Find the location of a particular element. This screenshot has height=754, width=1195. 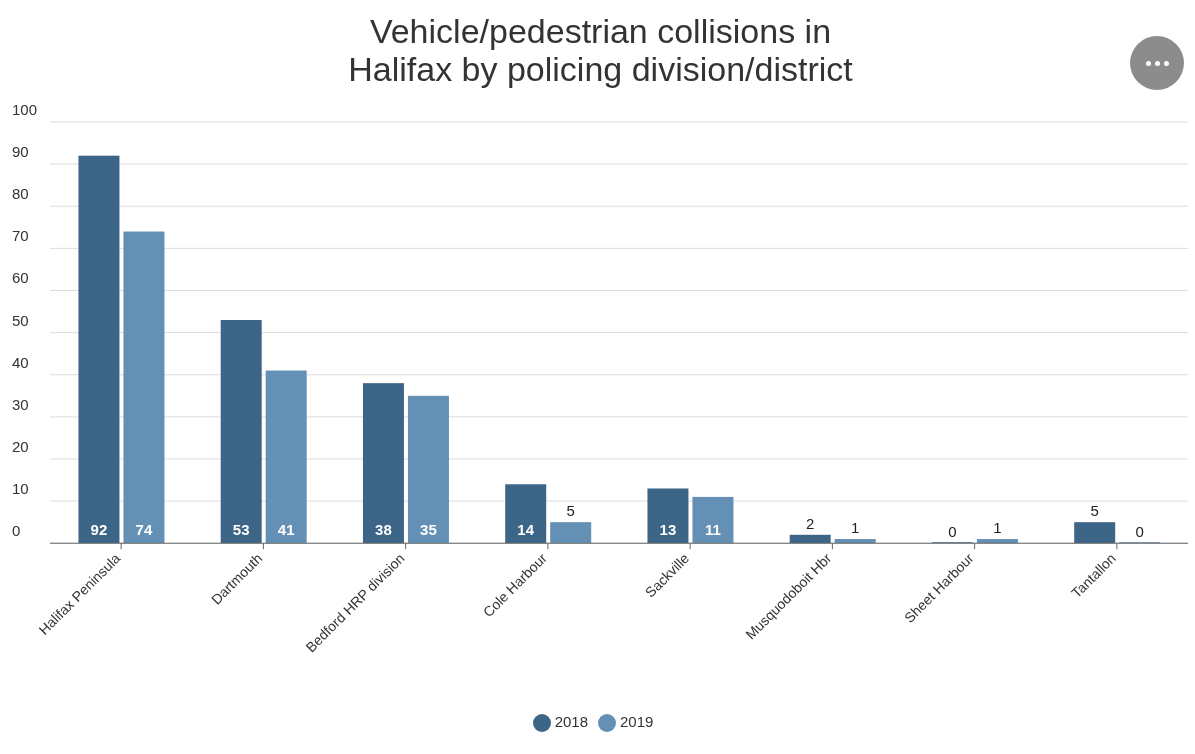

data-label: 14 is located at coordinates (526, 530).